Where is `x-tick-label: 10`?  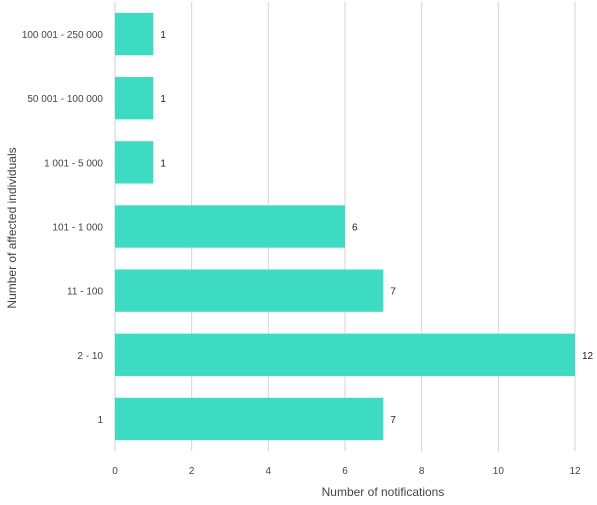
x-tick-label: 10 is located at coordinates (499, 471).